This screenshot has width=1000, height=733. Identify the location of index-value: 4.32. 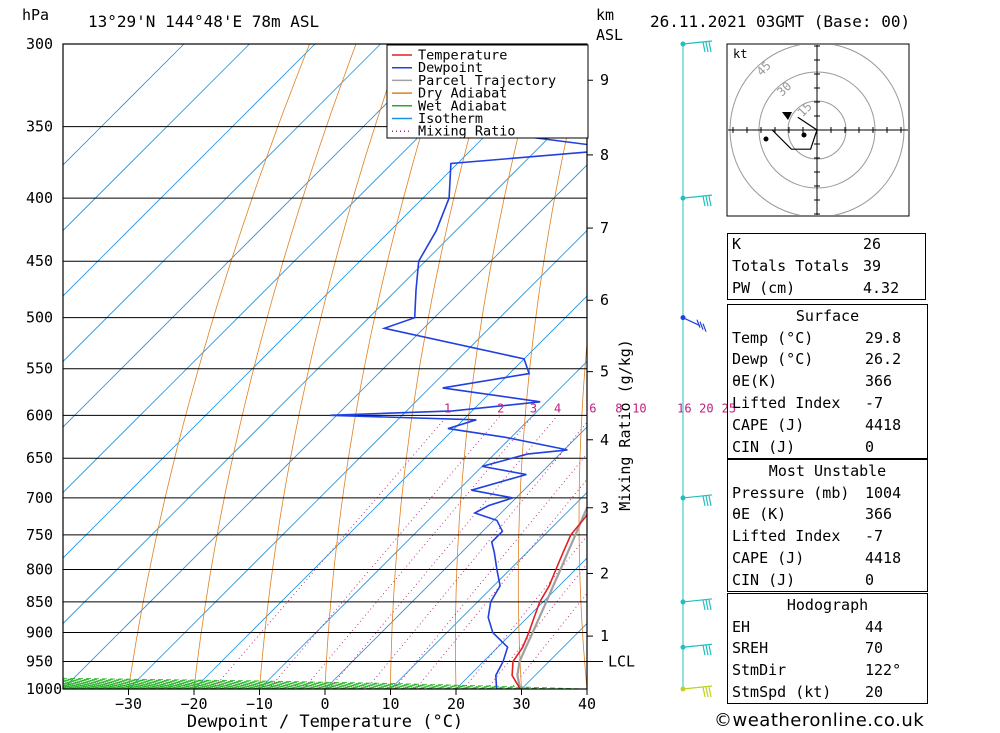
(881, 287).